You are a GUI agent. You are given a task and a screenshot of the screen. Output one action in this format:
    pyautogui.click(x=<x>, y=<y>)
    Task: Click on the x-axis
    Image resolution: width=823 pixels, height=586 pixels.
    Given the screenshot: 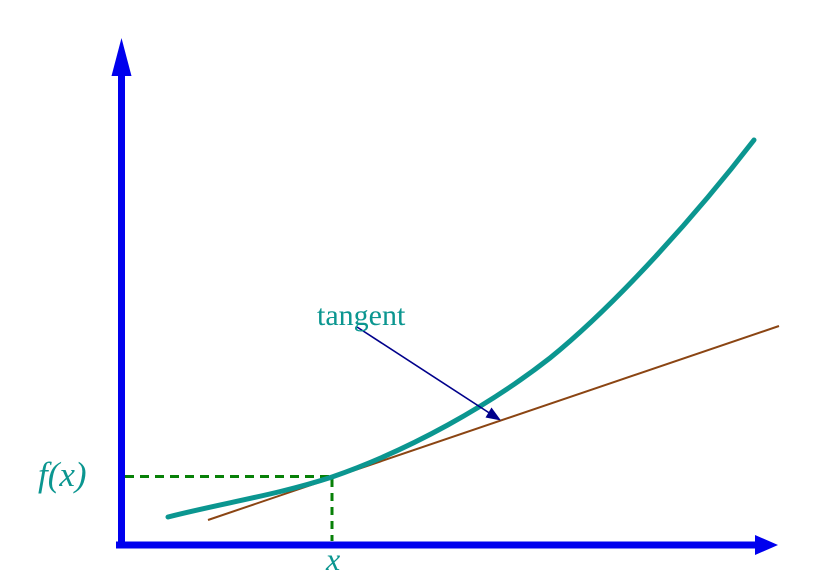 What is the action you would take?
    pyautogui.click(x=437, y=545)
    